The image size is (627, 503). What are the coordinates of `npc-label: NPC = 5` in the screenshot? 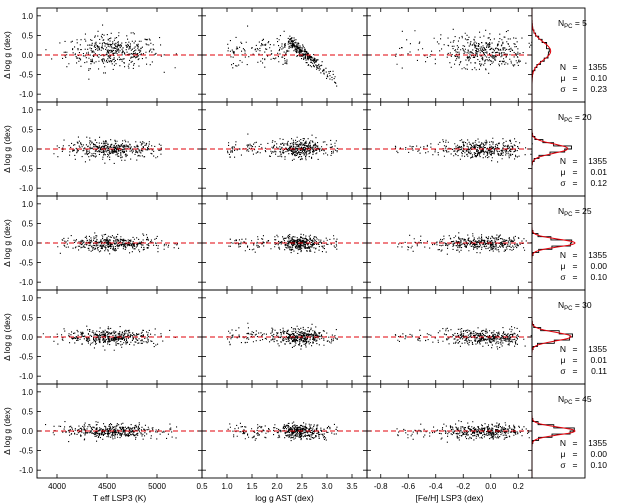 It's located at (572, 24).